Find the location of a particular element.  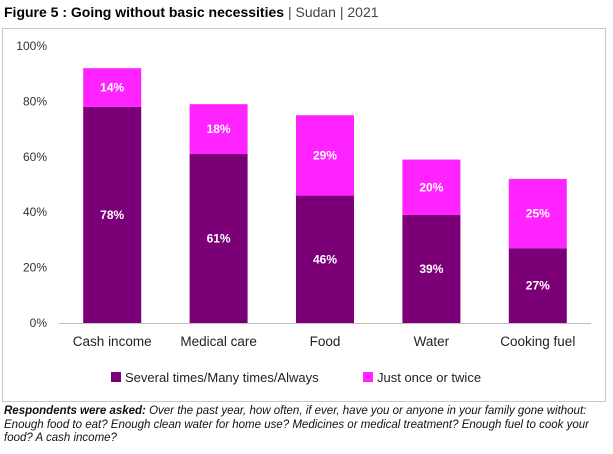

data-label: 78% is located at coordinates (112, 215).